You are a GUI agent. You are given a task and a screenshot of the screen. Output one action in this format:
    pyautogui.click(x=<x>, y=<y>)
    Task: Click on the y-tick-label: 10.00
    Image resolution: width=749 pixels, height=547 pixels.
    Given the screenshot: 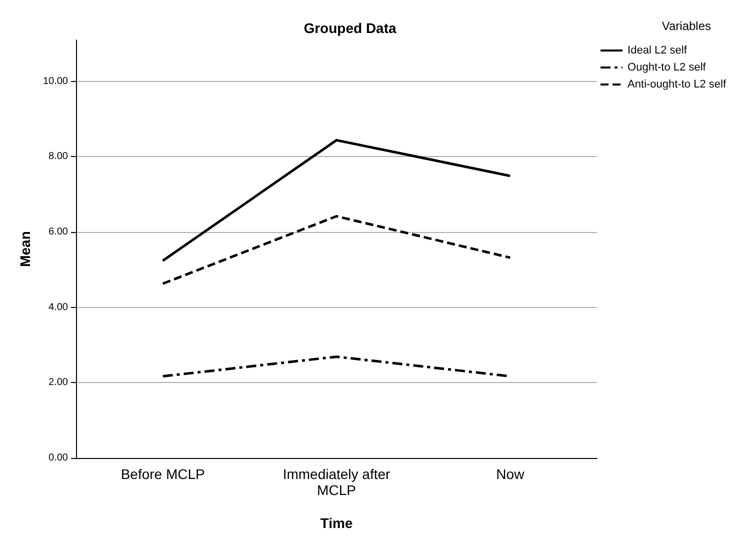 What is the action you would take?
    pyautogui.click(x=55, y=81)
    